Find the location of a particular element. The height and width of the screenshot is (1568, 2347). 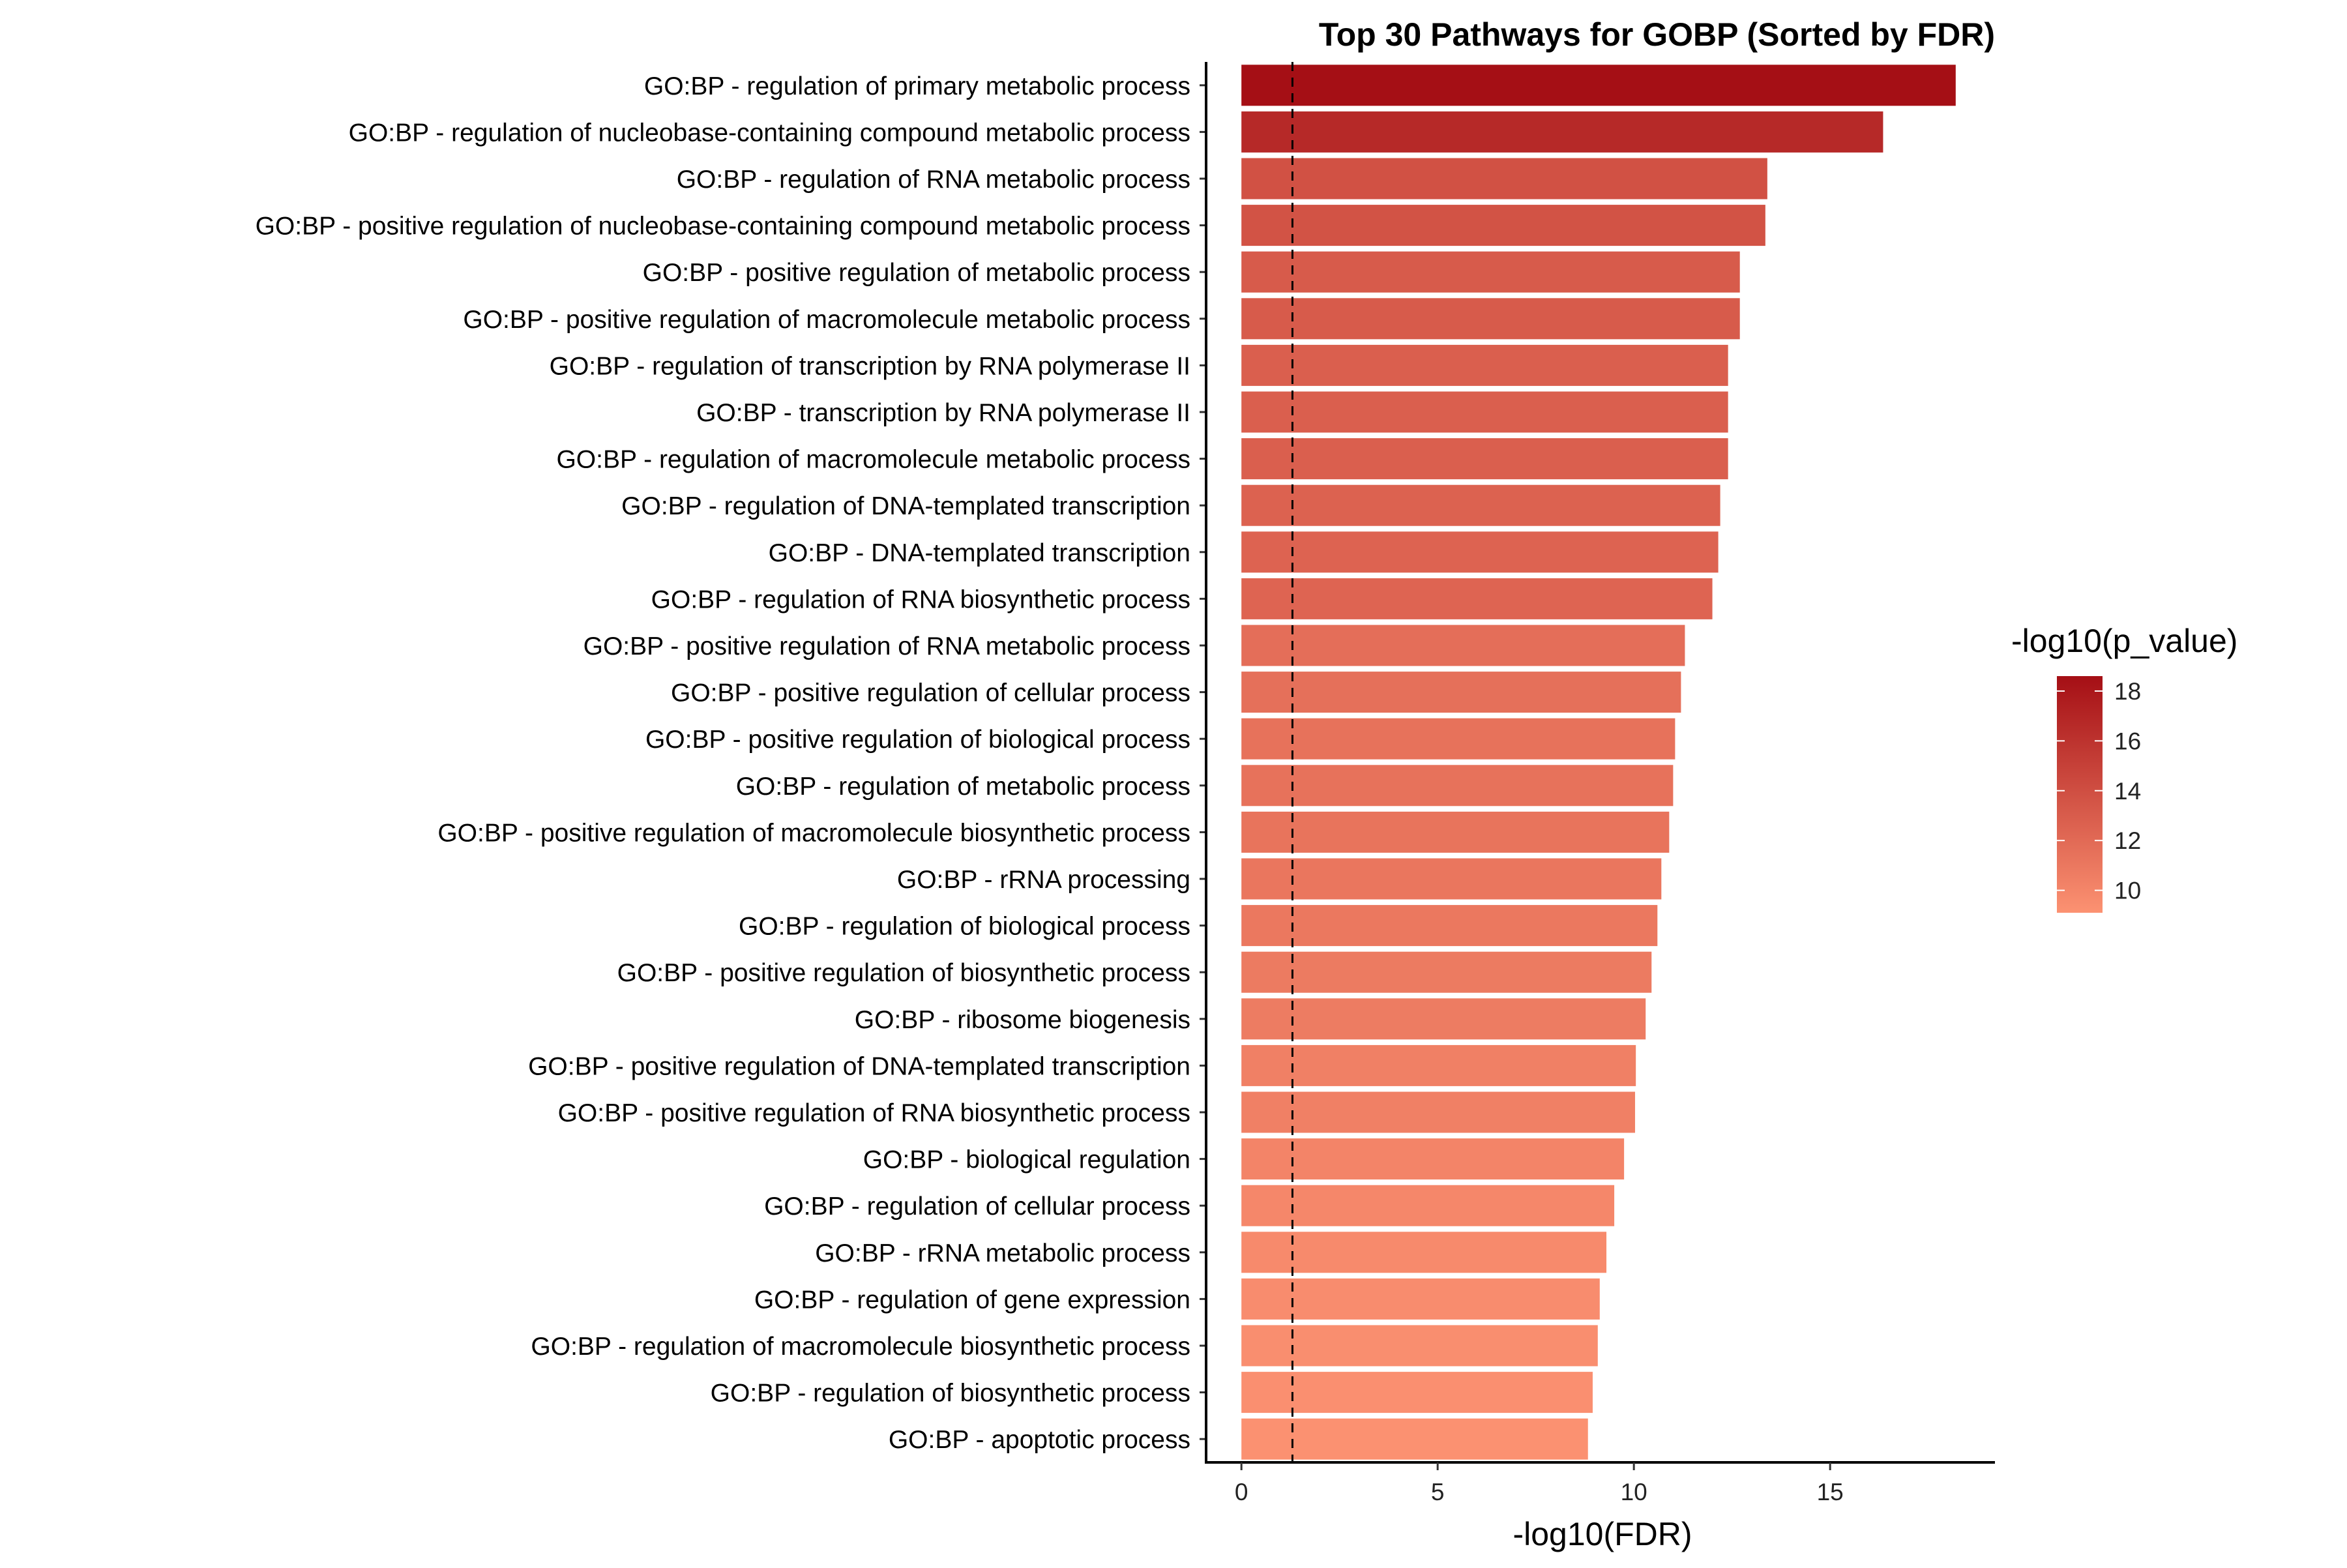

x-tick-label: 10 is located at coordinates (1634, 1492).